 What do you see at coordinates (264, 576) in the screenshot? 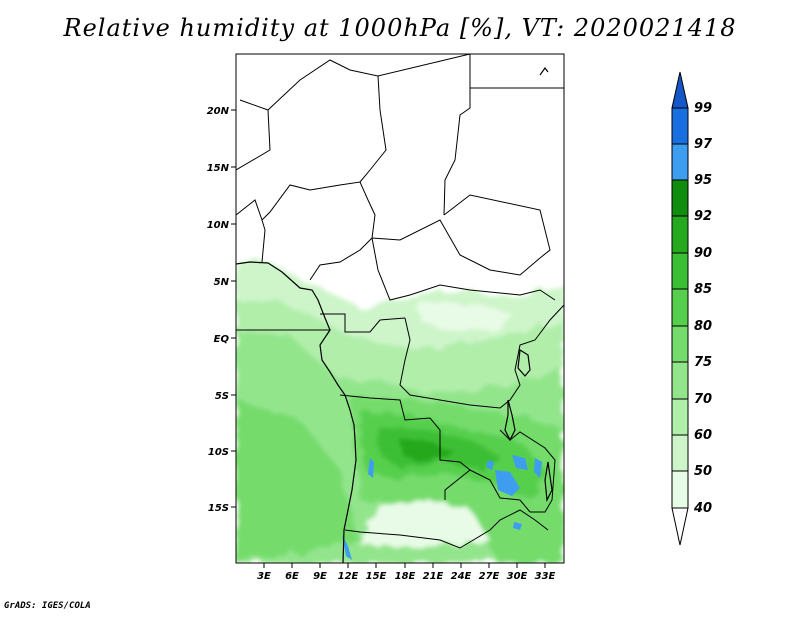
I see `lon-tick-label: 3E` at bounding box center [264, 576].